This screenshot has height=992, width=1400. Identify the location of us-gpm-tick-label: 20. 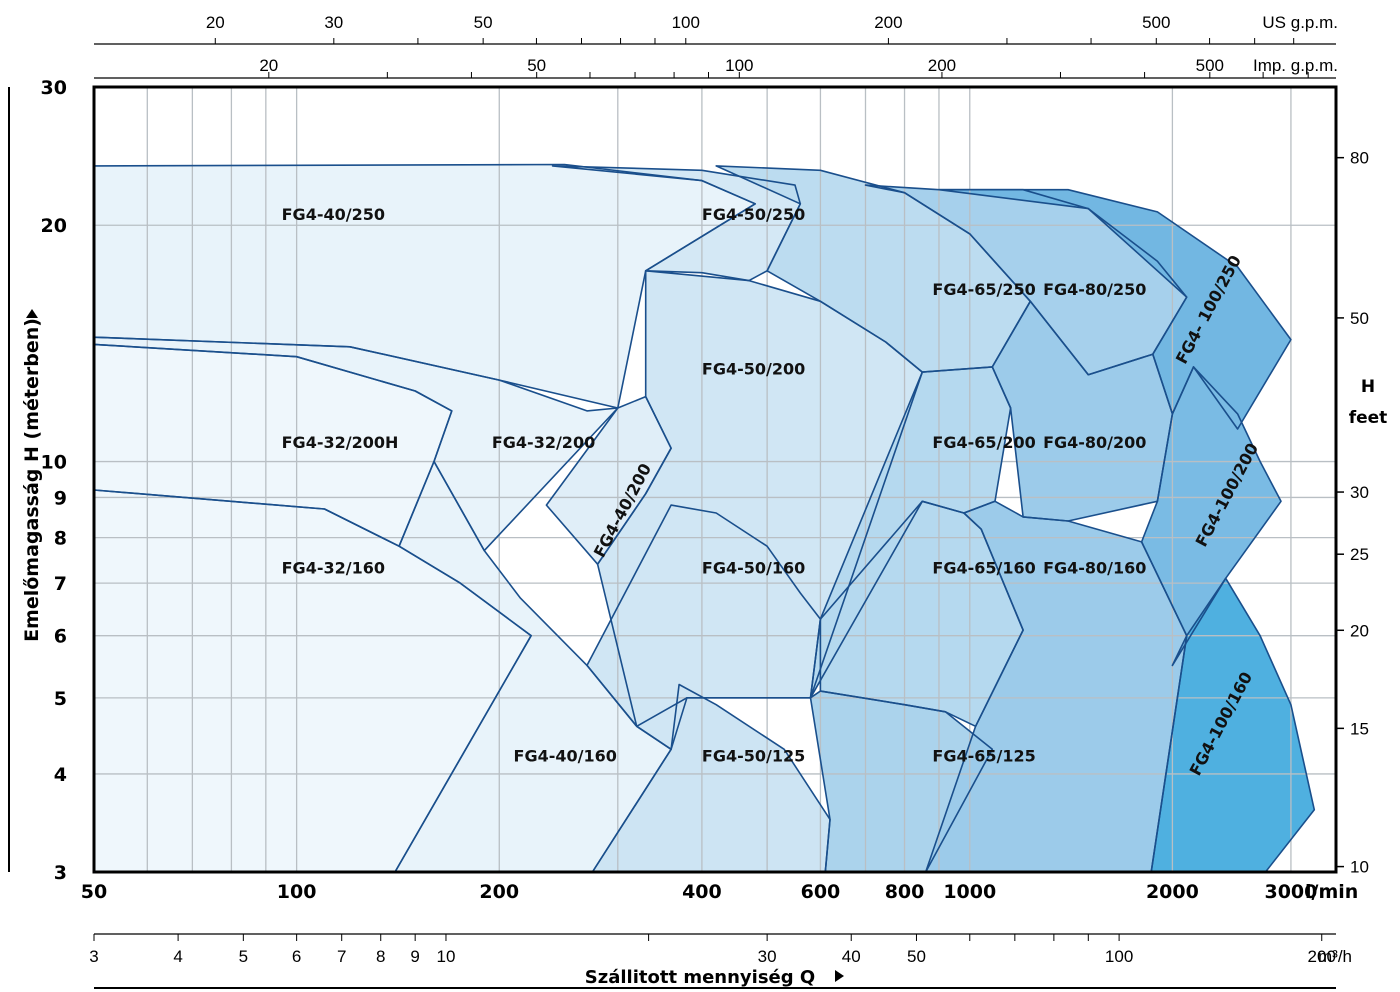
(215, 22).